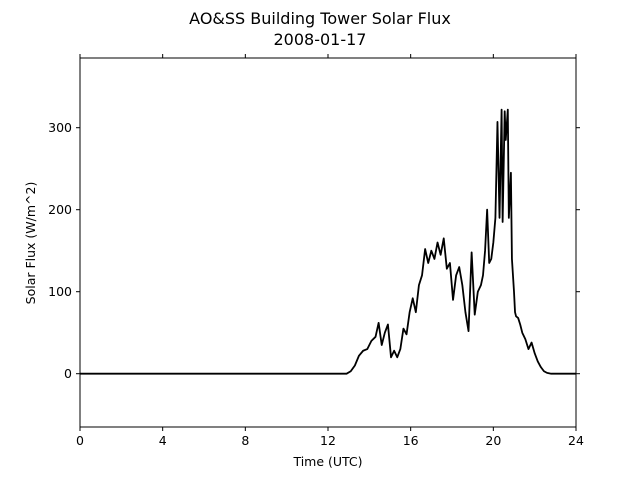 The image size is (640, 480). I want to click on x-tick-label: 16, so click(411, 440).